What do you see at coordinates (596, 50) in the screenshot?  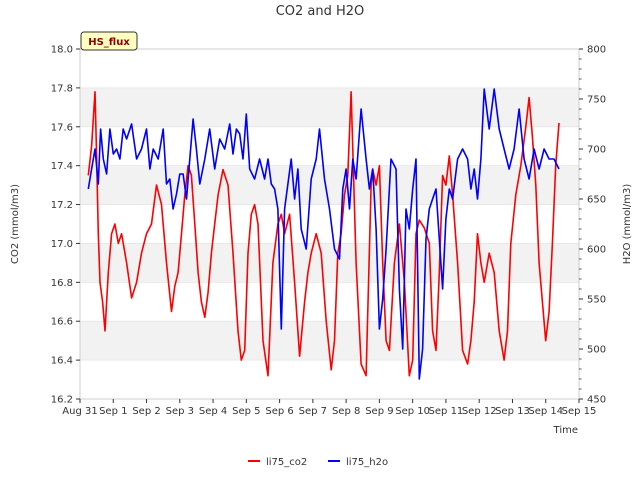 I see `y-right-tick-label: 800` at bounding box center [596, 50].